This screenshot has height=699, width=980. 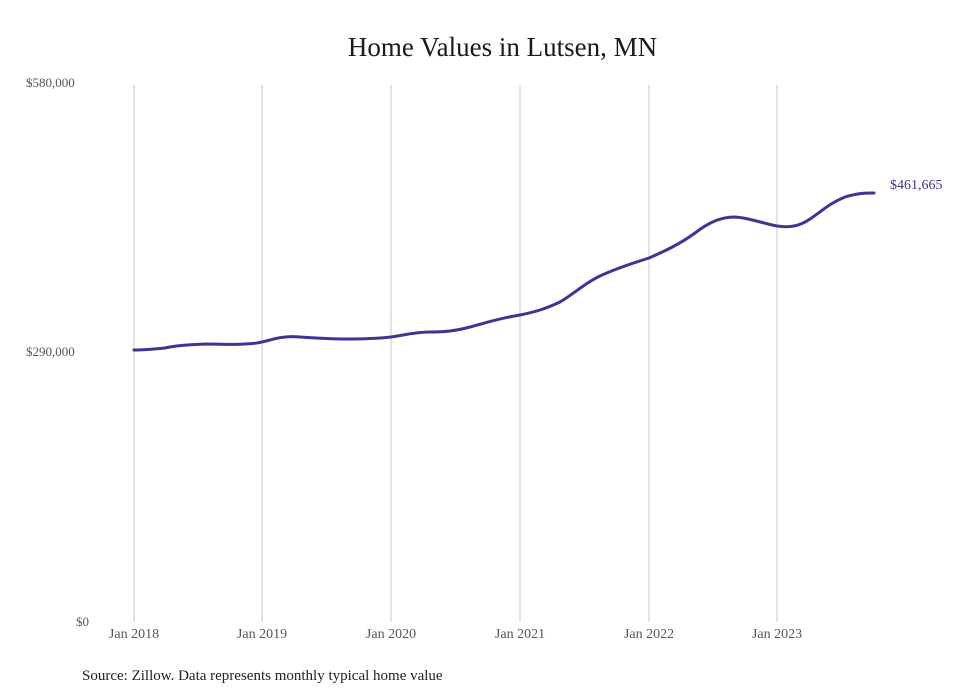 I want to click on y-tick-mid: $290,000, so click(x=50, y=351).